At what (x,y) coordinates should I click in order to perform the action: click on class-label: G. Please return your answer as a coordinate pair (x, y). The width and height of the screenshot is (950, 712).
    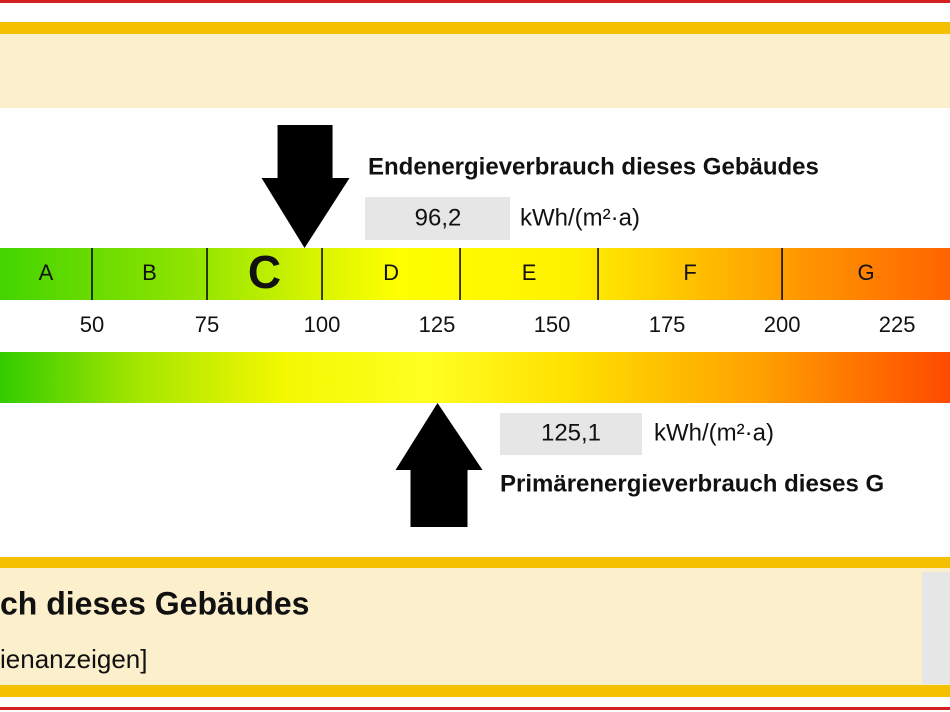
    Looking at the image, I should click on (865, 272).